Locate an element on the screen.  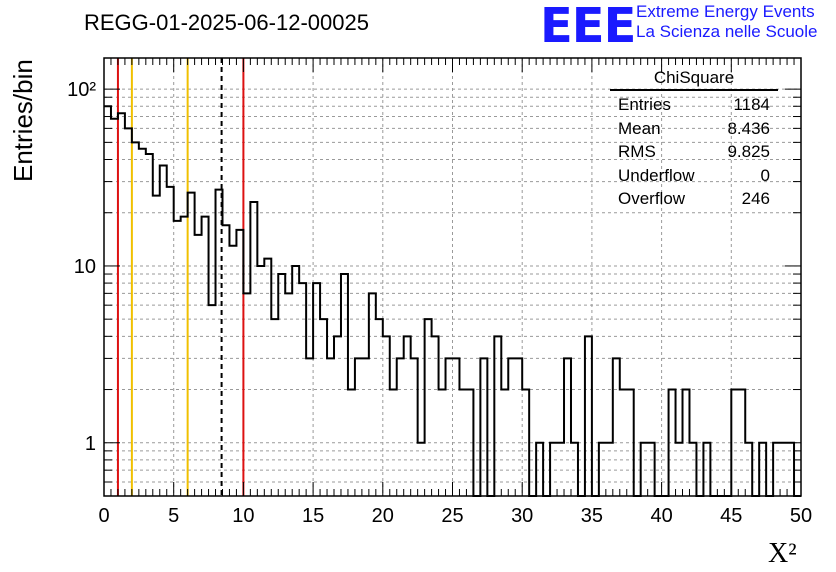
y-tick-label: 1 is located at coordinates (90, 444).